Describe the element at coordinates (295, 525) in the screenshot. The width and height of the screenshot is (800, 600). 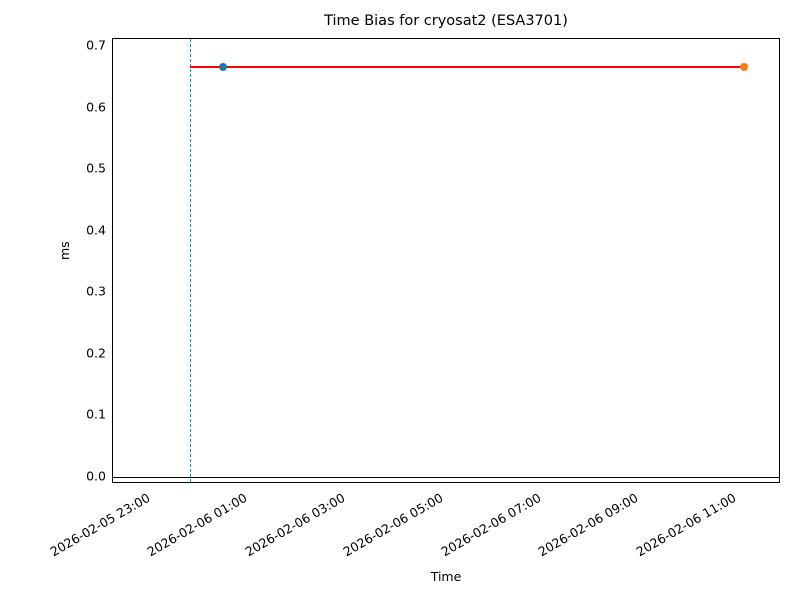
I see `x-tick-label: 2026-02-06 03:00` at that location.